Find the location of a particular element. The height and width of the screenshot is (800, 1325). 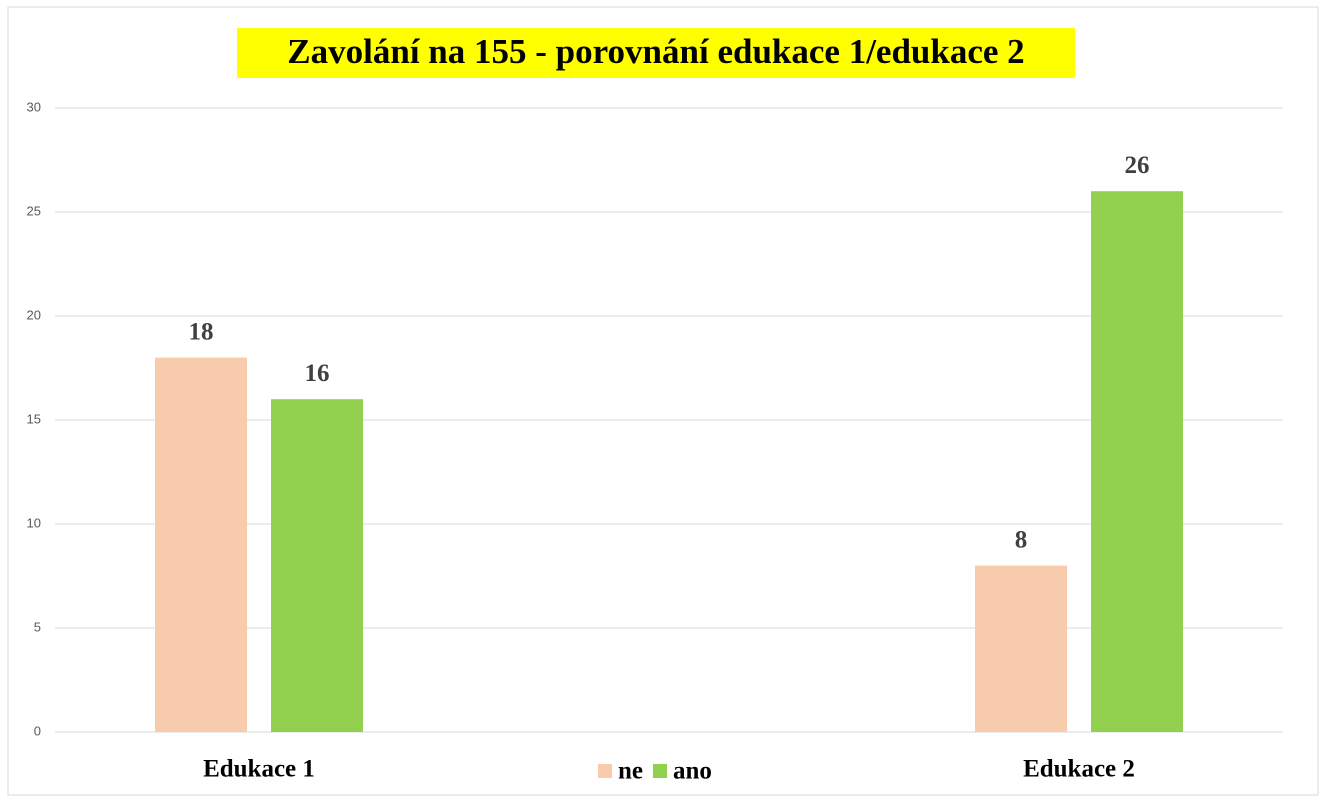

y-tick-label: 5 is located at coordinates (37, 626).